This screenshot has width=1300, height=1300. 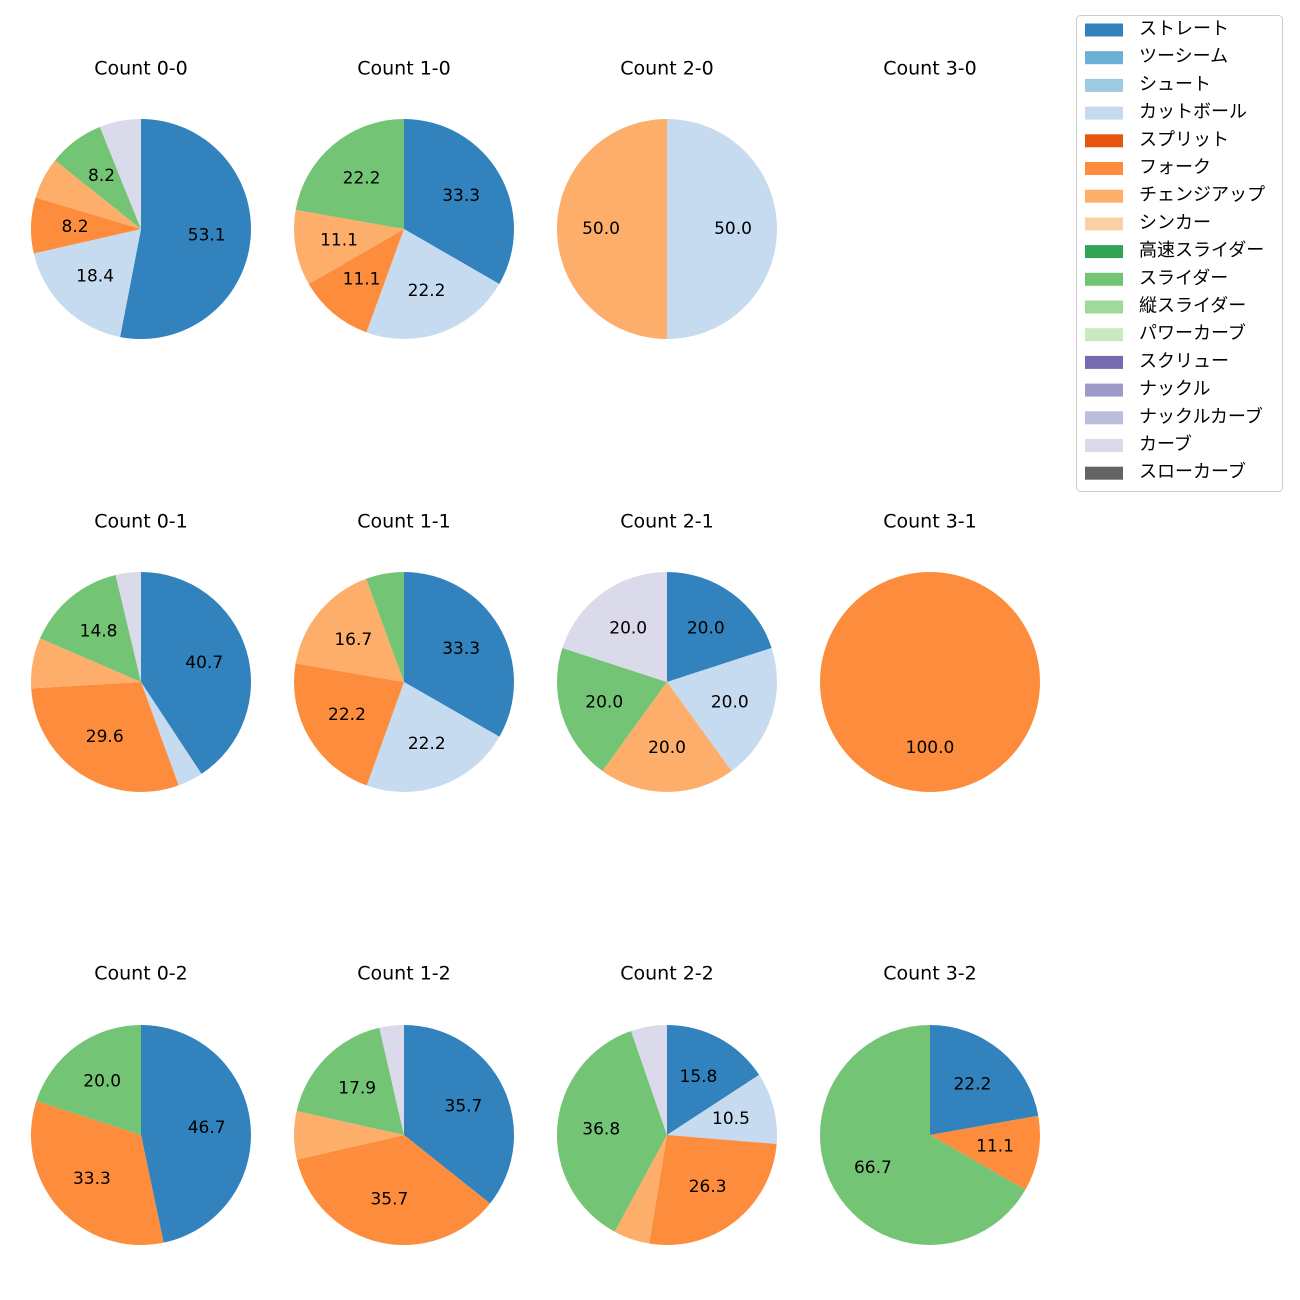 What do you see at coordinates (1192, 472) in the screenshot?
I see `legend-label: スローカーブ` at bounding box center [1192, 472].